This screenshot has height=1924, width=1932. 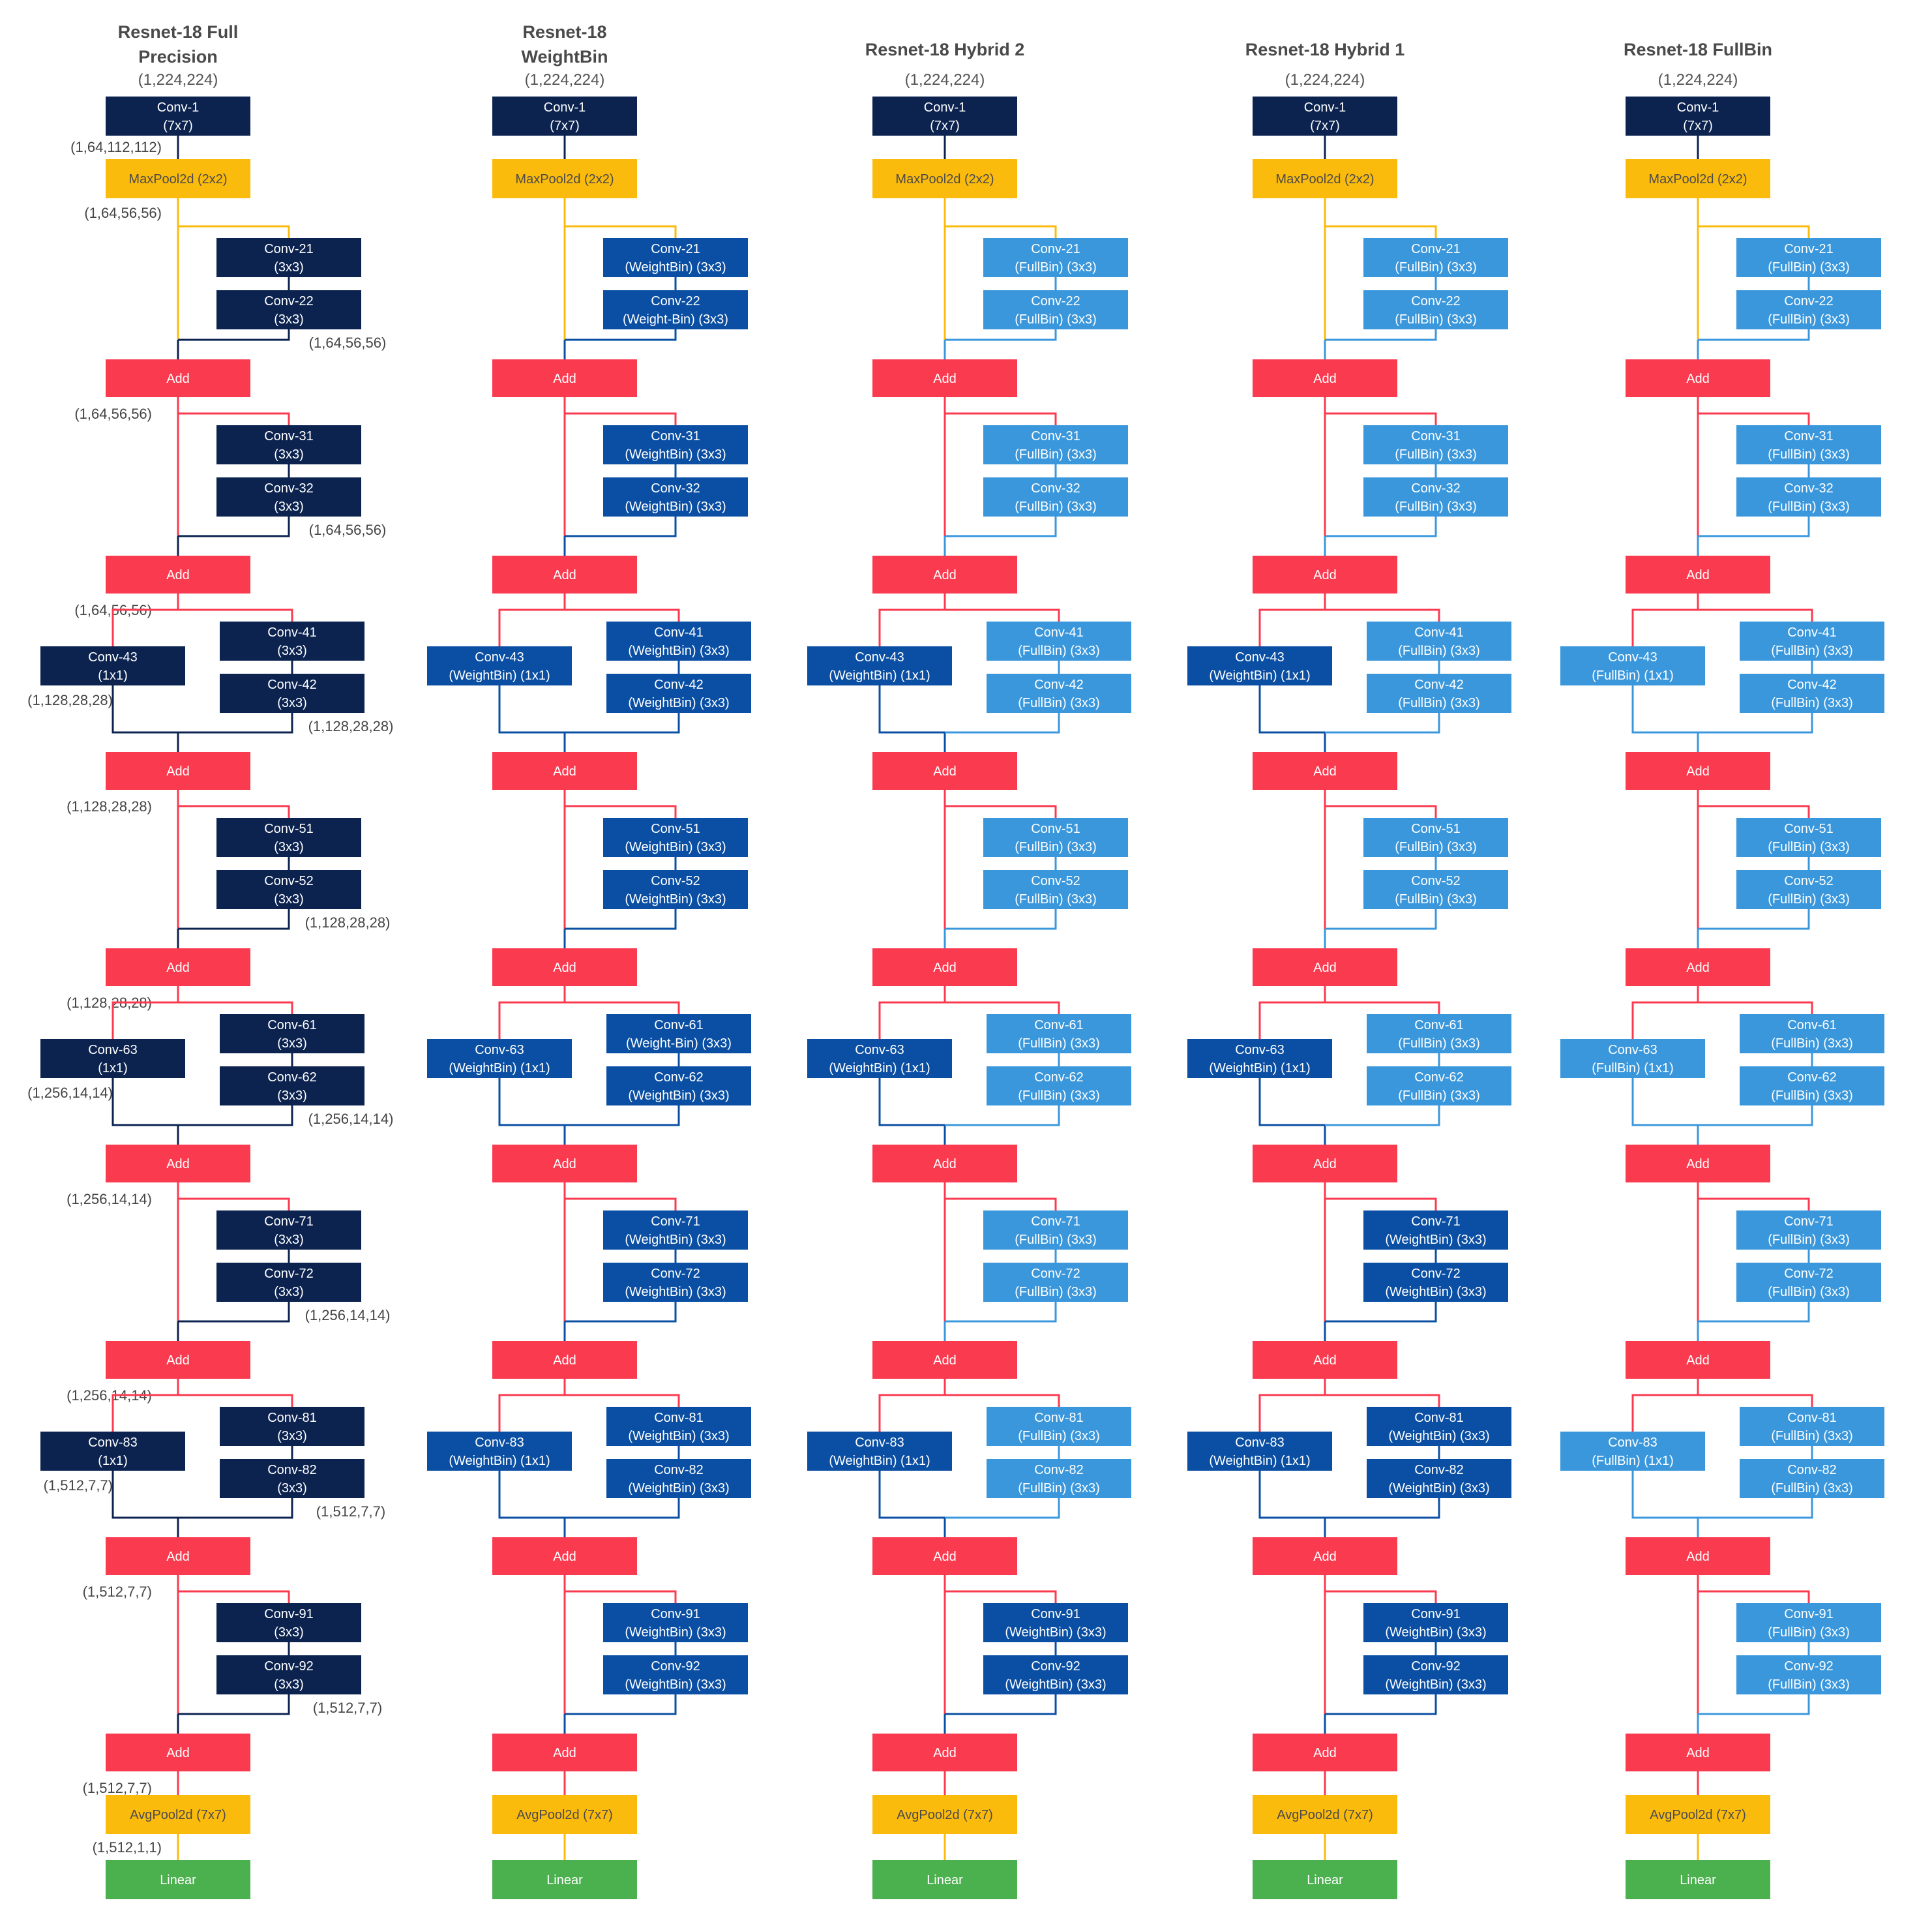 What do you see at coordinates (944, 771) in the screenshot?
I see `column-3-block-4-add-rect` at bounding box center [944, 771].